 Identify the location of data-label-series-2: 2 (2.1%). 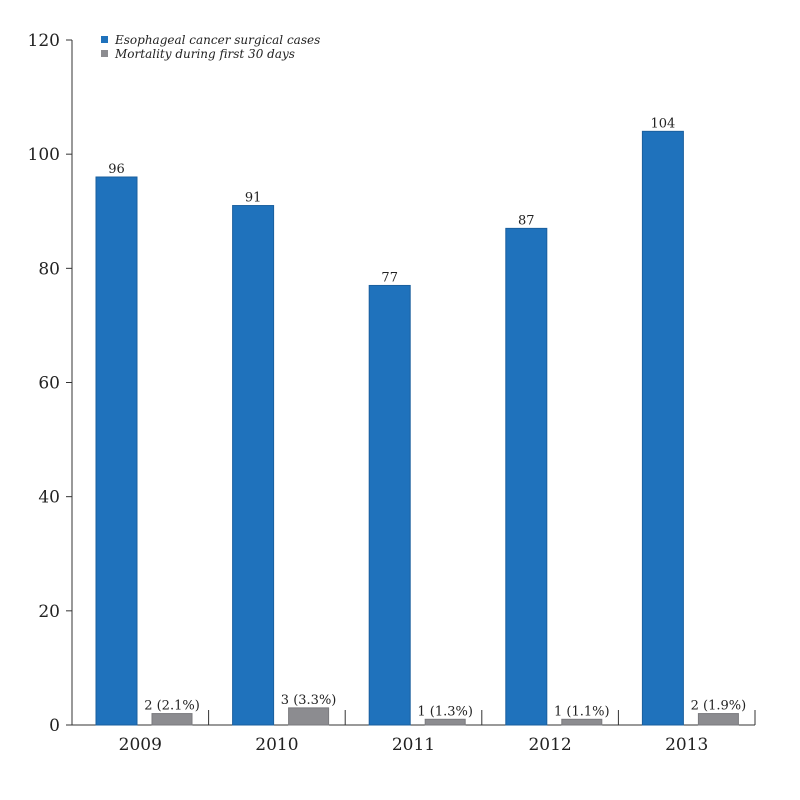
(172, 706).